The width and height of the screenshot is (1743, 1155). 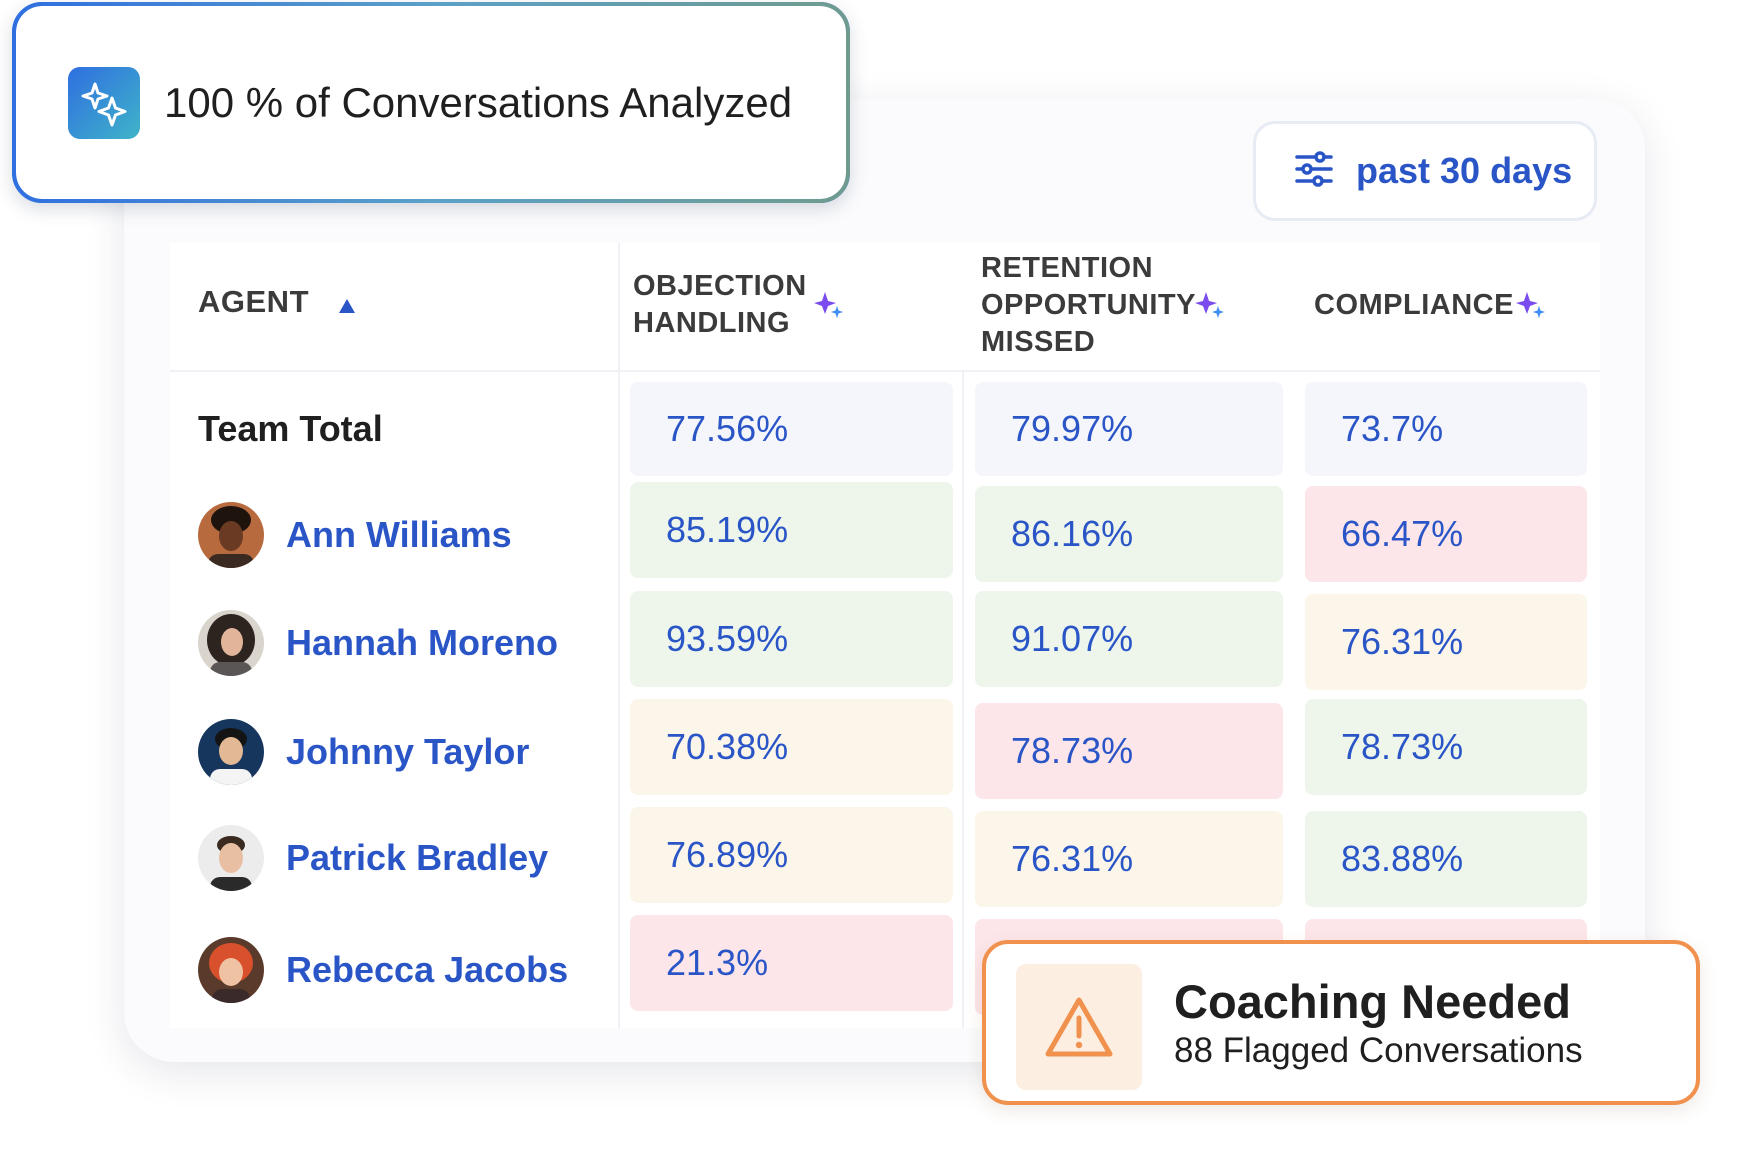 I want to click on agent-name: Hannah Moreno, so click(x=422, y=642).